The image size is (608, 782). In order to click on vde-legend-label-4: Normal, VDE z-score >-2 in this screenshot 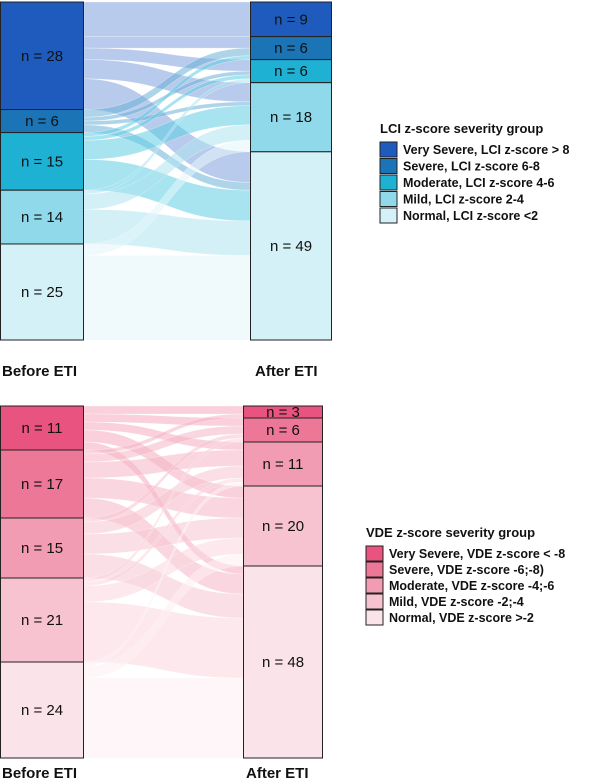, I will do `click(461, 618)`.